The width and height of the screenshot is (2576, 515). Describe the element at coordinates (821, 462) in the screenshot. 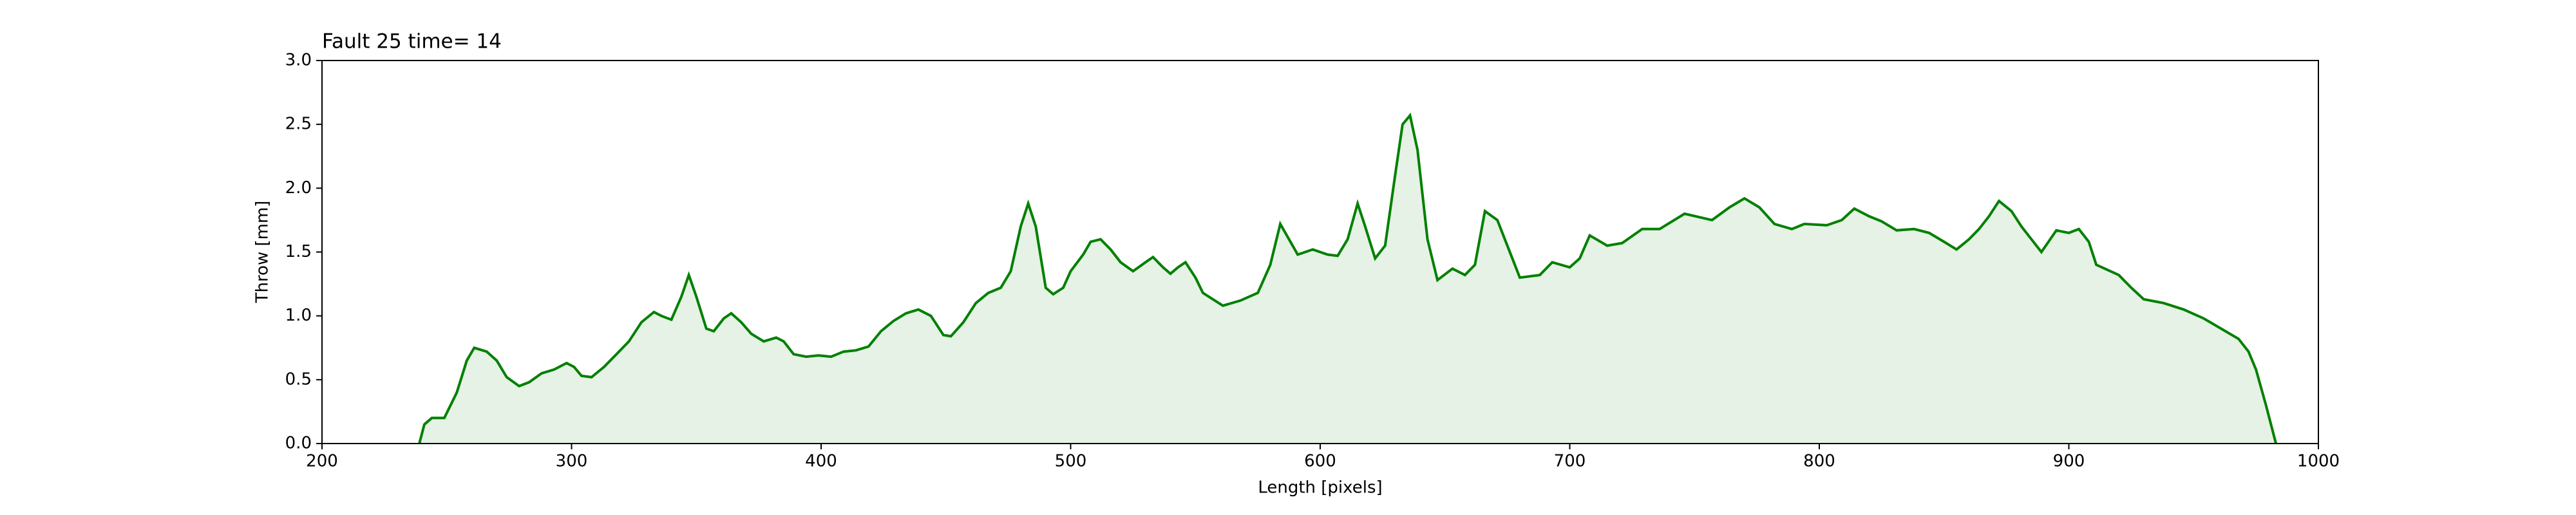

I see `x-tick-label: 400` at that location.